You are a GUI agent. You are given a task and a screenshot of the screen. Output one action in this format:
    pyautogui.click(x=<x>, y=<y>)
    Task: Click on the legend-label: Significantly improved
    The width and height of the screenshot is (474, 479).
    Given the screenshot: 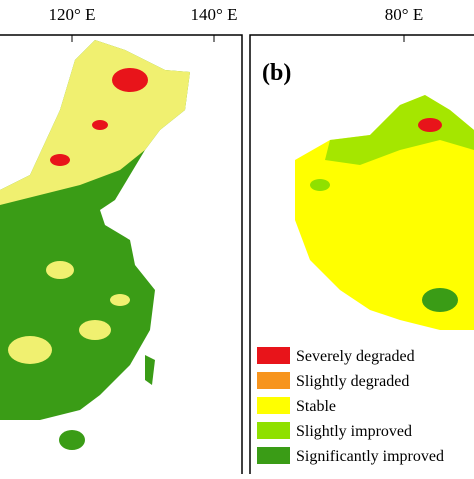 What is the action you would take?
    pyautogui.click(x=370, y=456)
    